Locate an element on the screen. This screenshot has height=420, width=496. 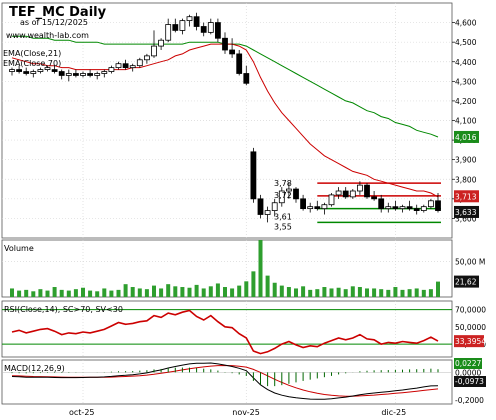
pane-frame-rsi is located at coordinates (227, 329).